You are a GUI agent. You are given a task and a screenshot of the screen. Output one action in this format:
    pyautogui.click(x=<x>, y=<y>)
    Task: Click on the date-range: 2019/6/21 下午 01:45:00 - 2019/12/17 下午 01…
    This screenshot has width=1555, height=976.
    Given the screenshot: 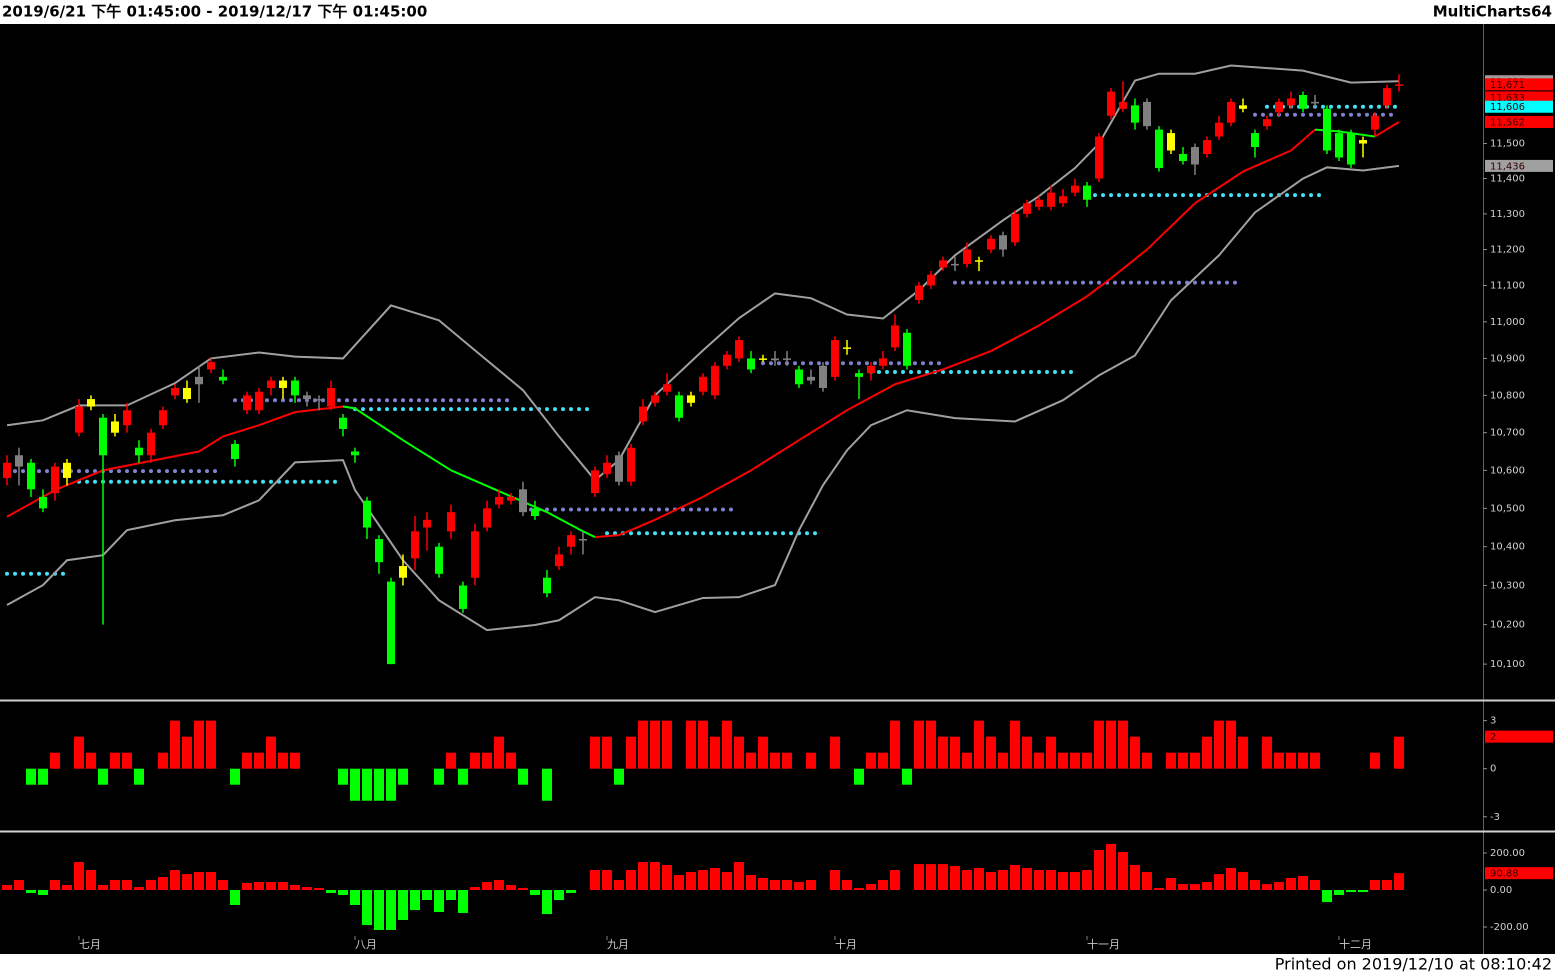 What is the action you would take?
    pyautogui.click(x=214, y=12)
    